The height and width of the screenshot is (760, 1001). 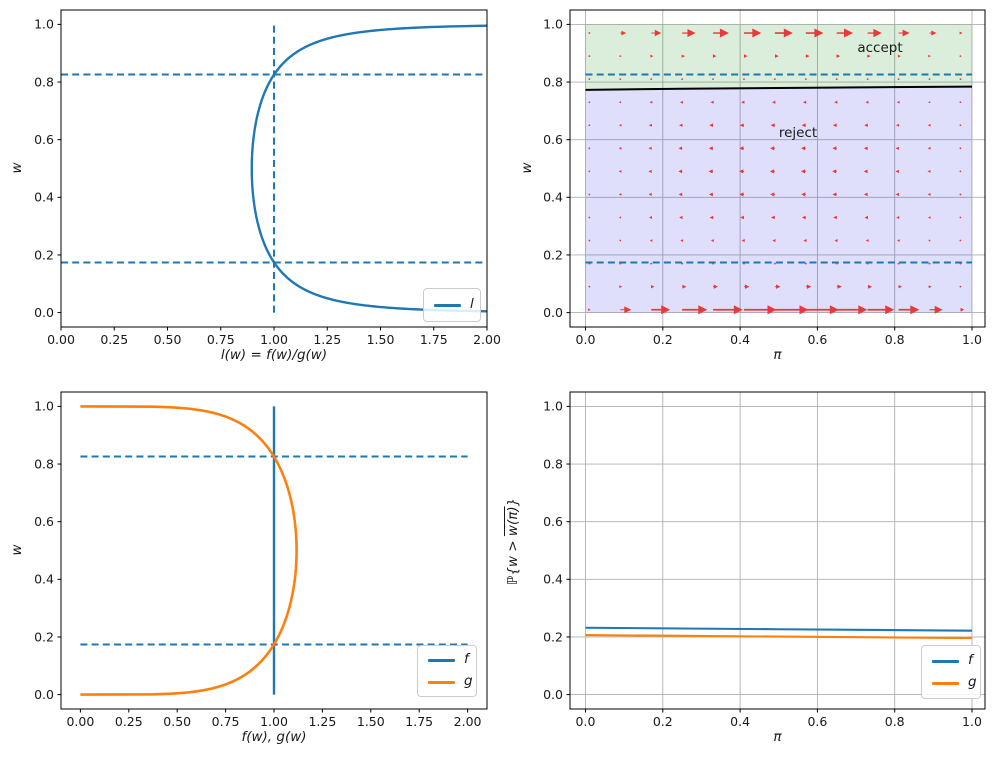 What do you see at coordinates (777, 737) in the screenshot?
I see `xlabel-exitprob-pi: π` at bounding box center [777, 737].